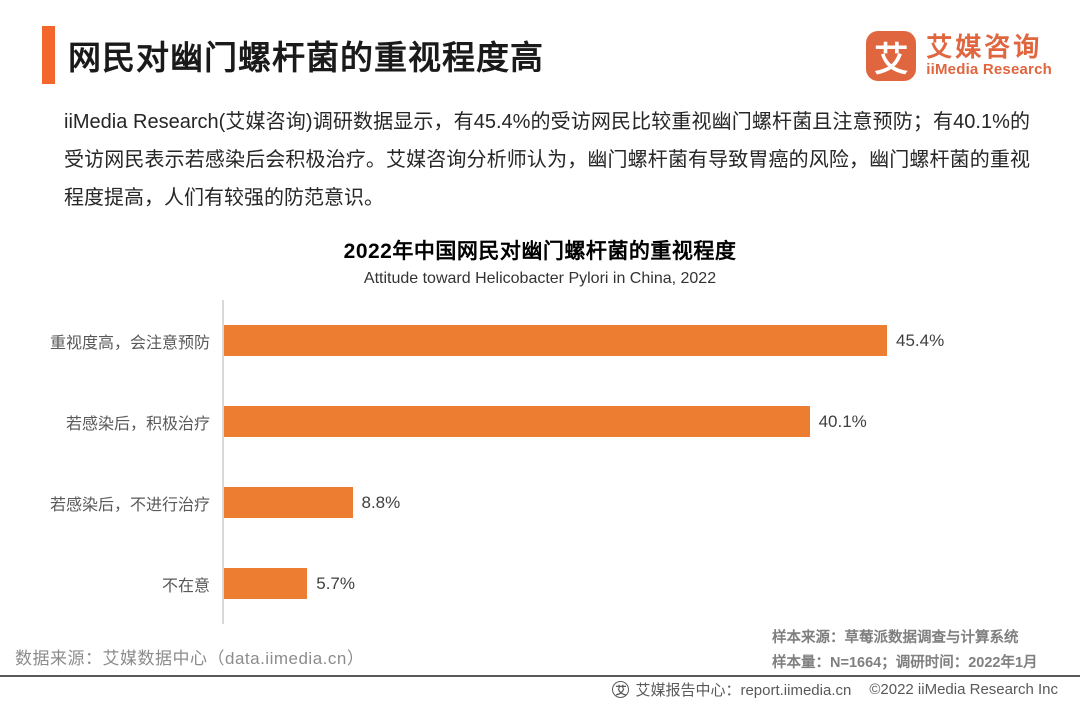 This screenshot has width=1080, height=702. I want to click on bar-row: 重视度高，会注意预防 45.4%, so click(540, 340).